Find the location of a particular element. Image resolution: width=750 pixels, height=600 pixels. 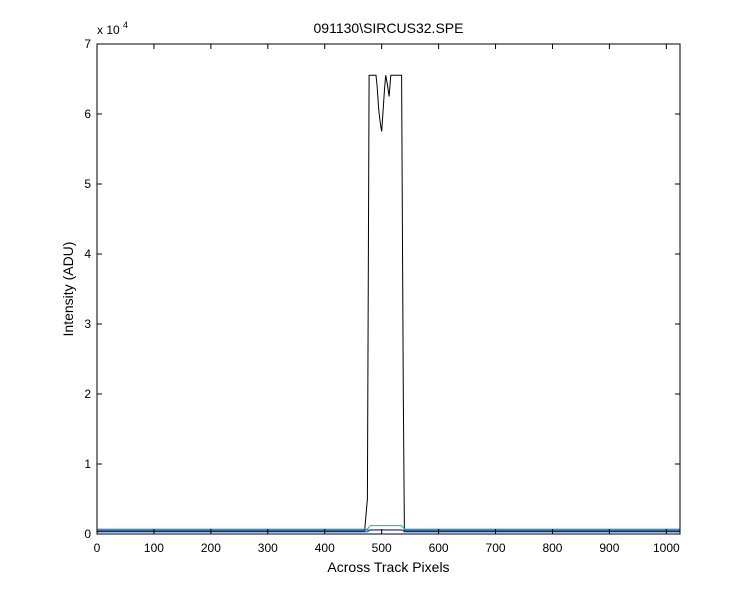

y-axis-exponent-power: 4 is located at coordinates (125, 25).